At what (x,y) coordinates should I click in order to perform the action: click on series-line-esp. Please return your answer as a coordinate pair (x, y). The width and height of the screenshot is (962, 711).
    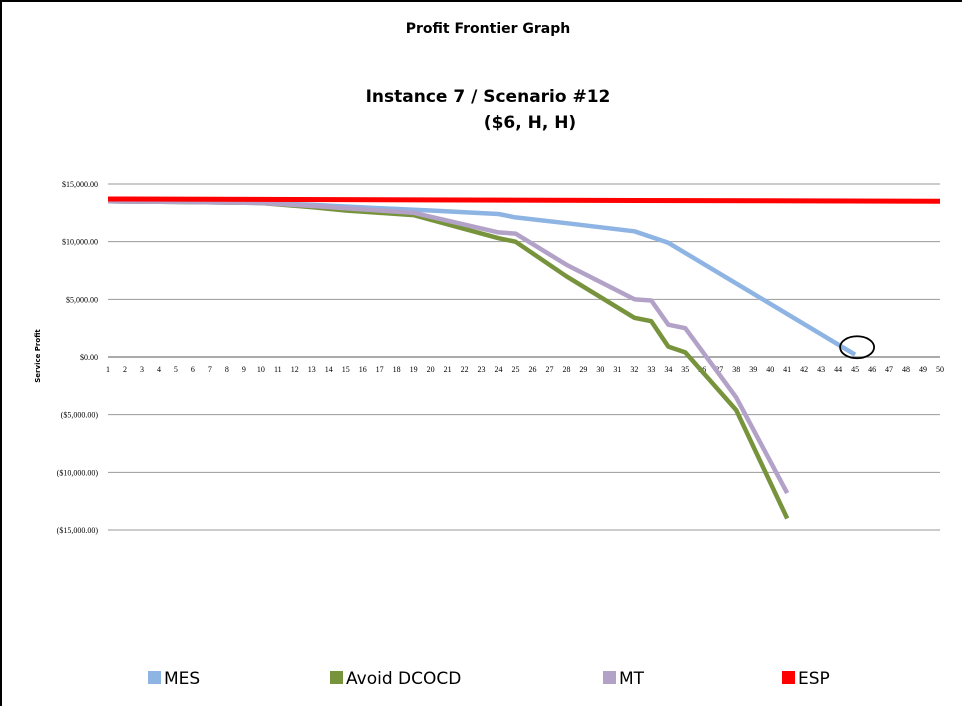
    Looking at the image, I should click on (524, 200).